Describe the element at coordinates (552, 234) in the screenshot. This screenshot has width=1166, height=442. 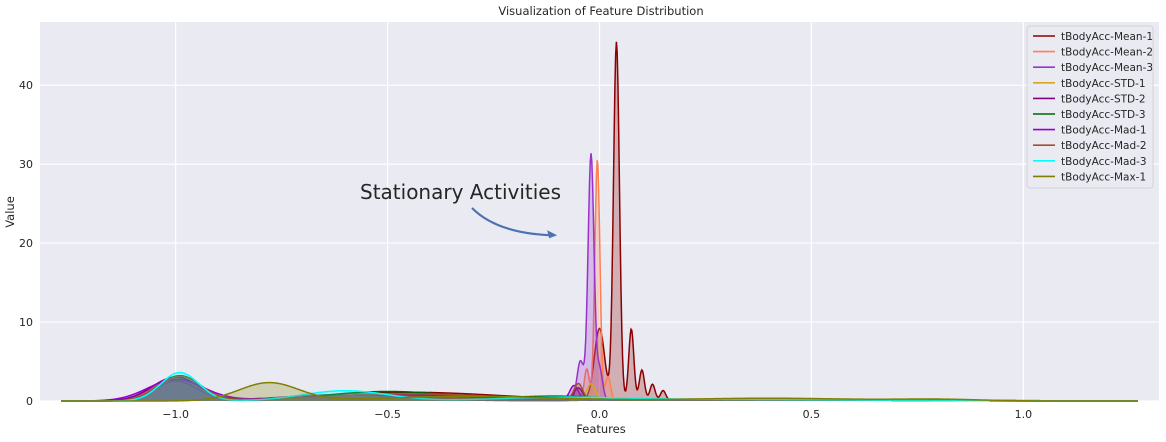
I see `annotation-arrowhead` at that location.